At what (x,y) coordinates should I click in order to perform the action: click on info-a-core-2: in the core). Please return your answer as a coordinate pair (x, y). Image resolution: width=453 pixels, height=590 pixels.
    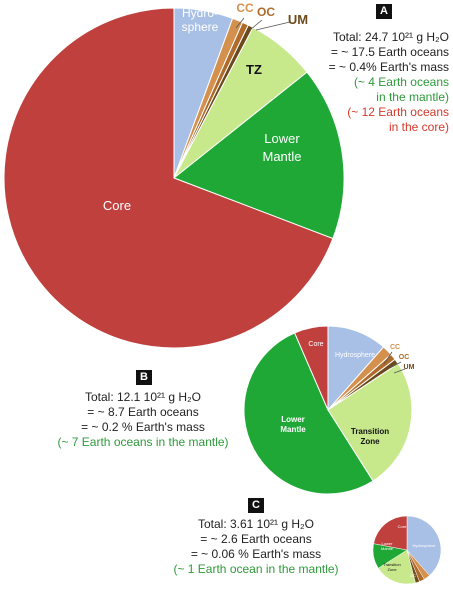
    Looking at the image, I should click on (418, 127).